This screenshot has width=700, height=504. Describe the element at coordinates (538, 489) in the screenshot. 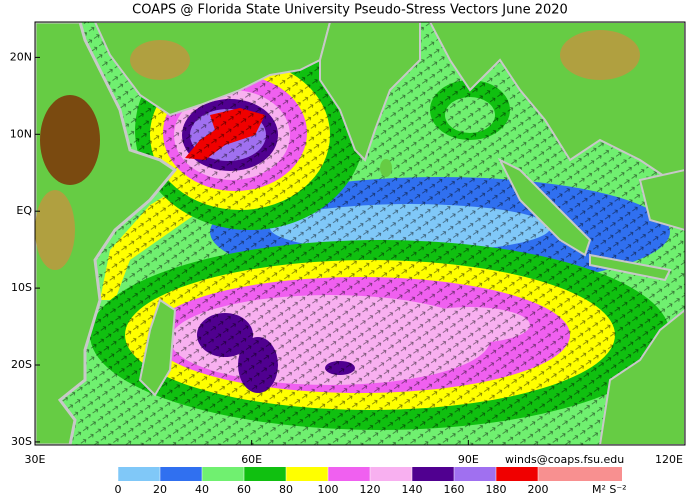

I see `colorbar-tick-label: 200` at that location.